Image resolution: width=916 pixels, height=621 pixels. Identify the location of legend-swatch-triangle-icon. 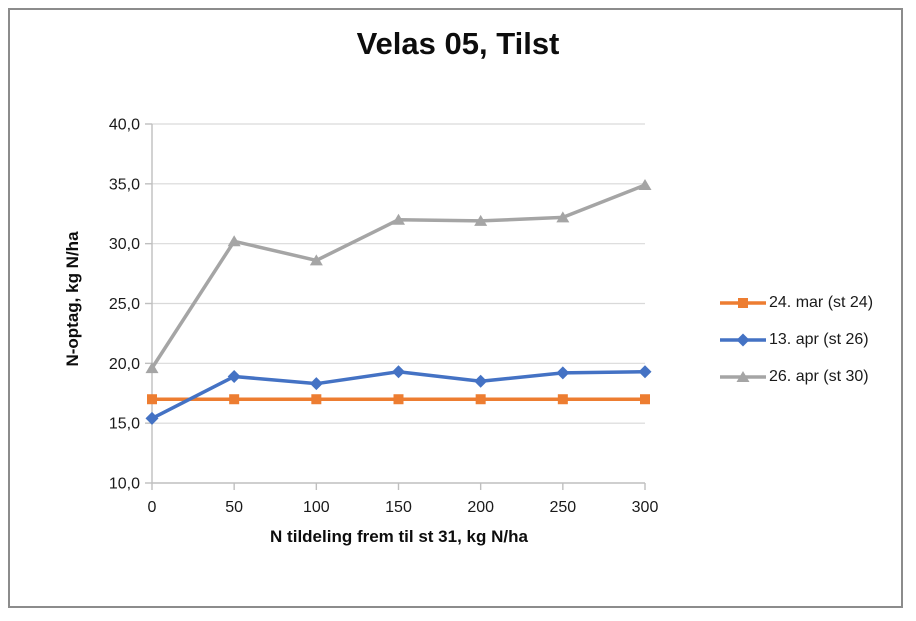
(743, 376).